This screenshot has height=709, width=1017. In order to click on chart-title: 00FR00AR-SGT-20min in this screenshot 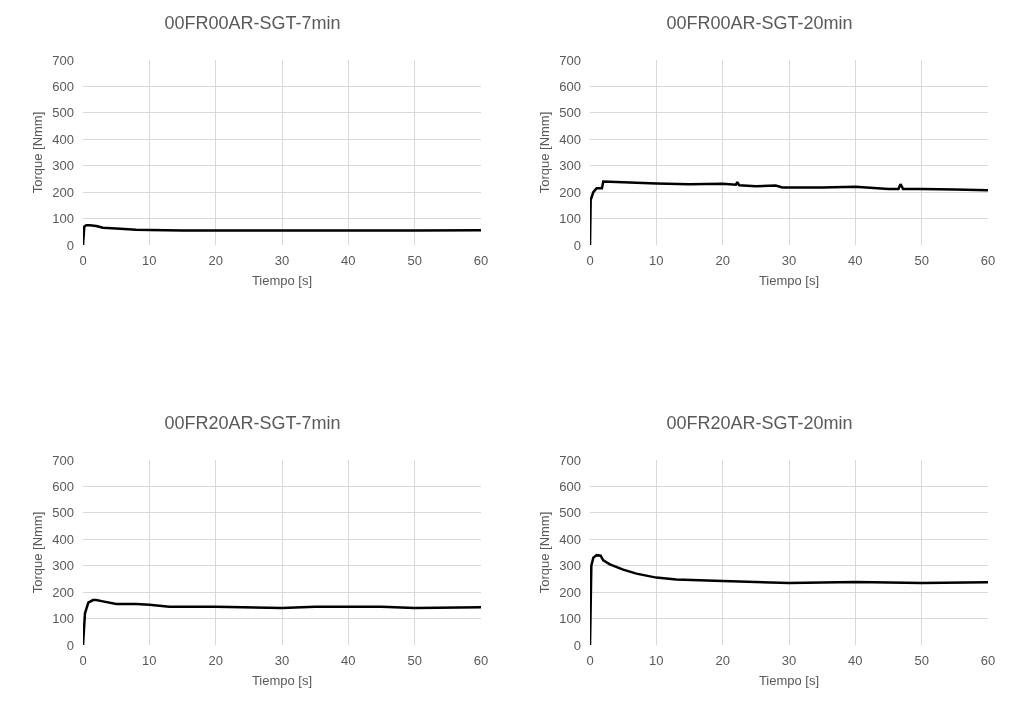, I will do `click(759, 22)`.